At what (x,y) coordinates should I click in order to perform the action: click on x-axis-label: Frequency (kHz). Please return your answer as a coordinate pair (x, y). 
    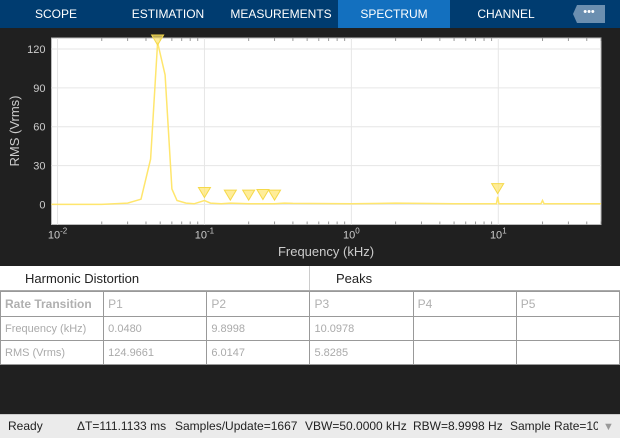
    Looking at the image, I should click on (326, 251).